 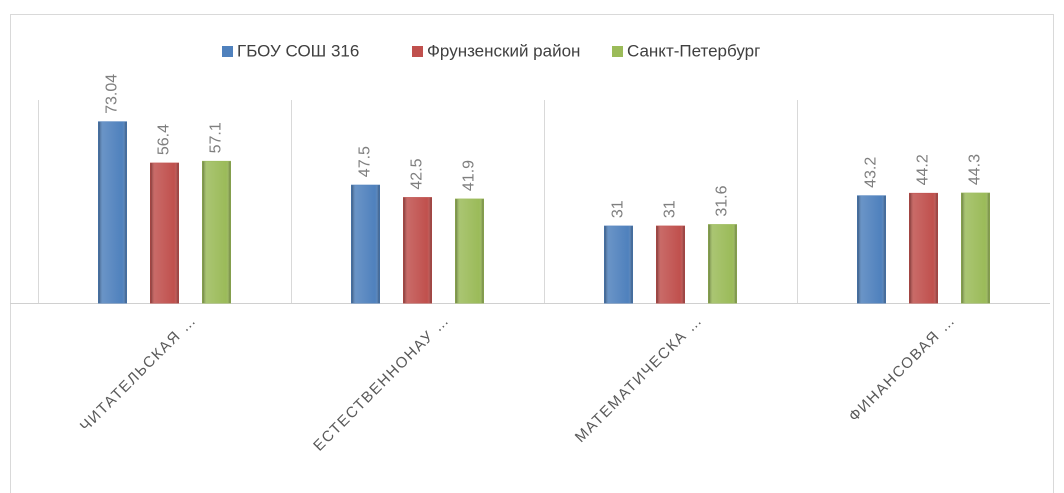 I want to click on value-label: 41.9, so click(x=469, y=175).